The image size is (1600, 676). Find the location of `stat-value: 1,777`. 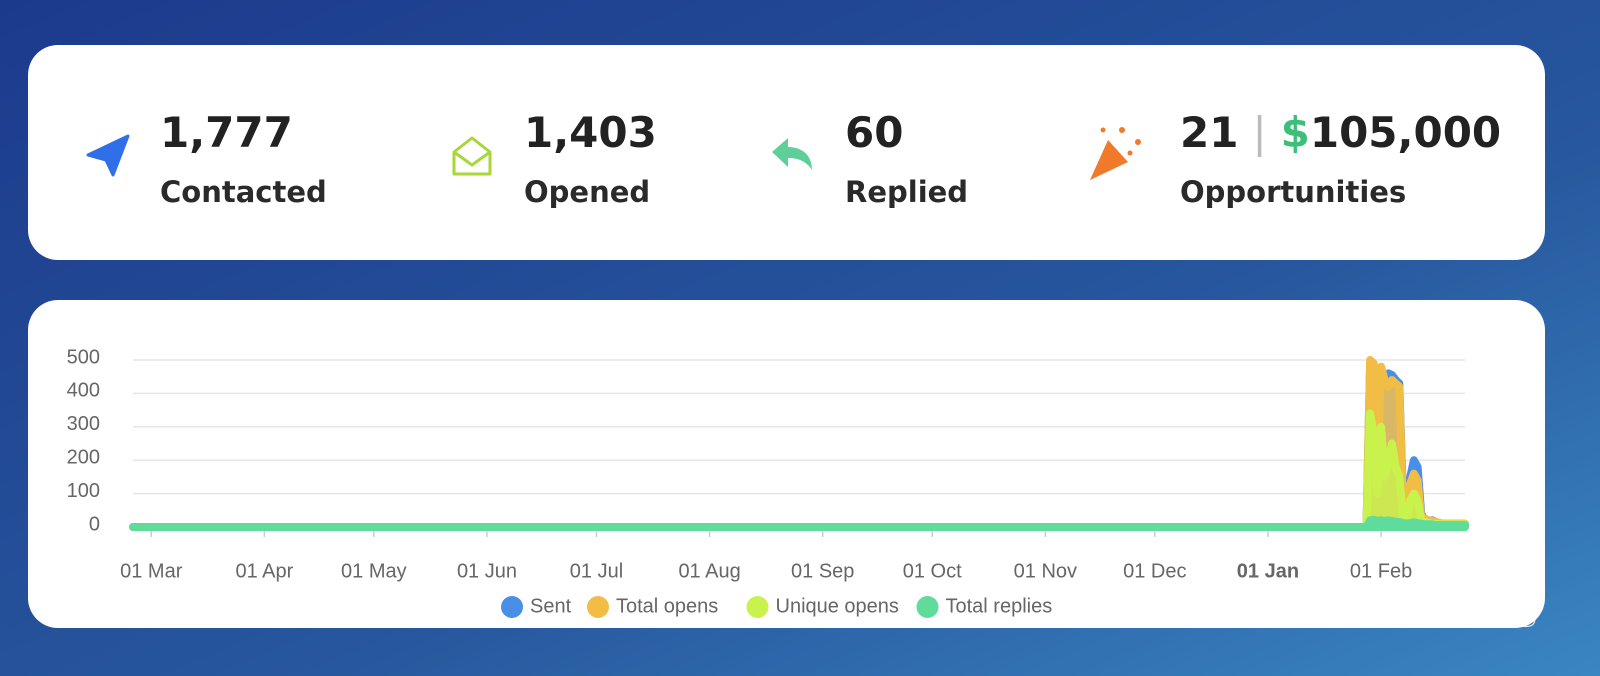

stat-value: 1,777 is located at coordinates (226, 132).